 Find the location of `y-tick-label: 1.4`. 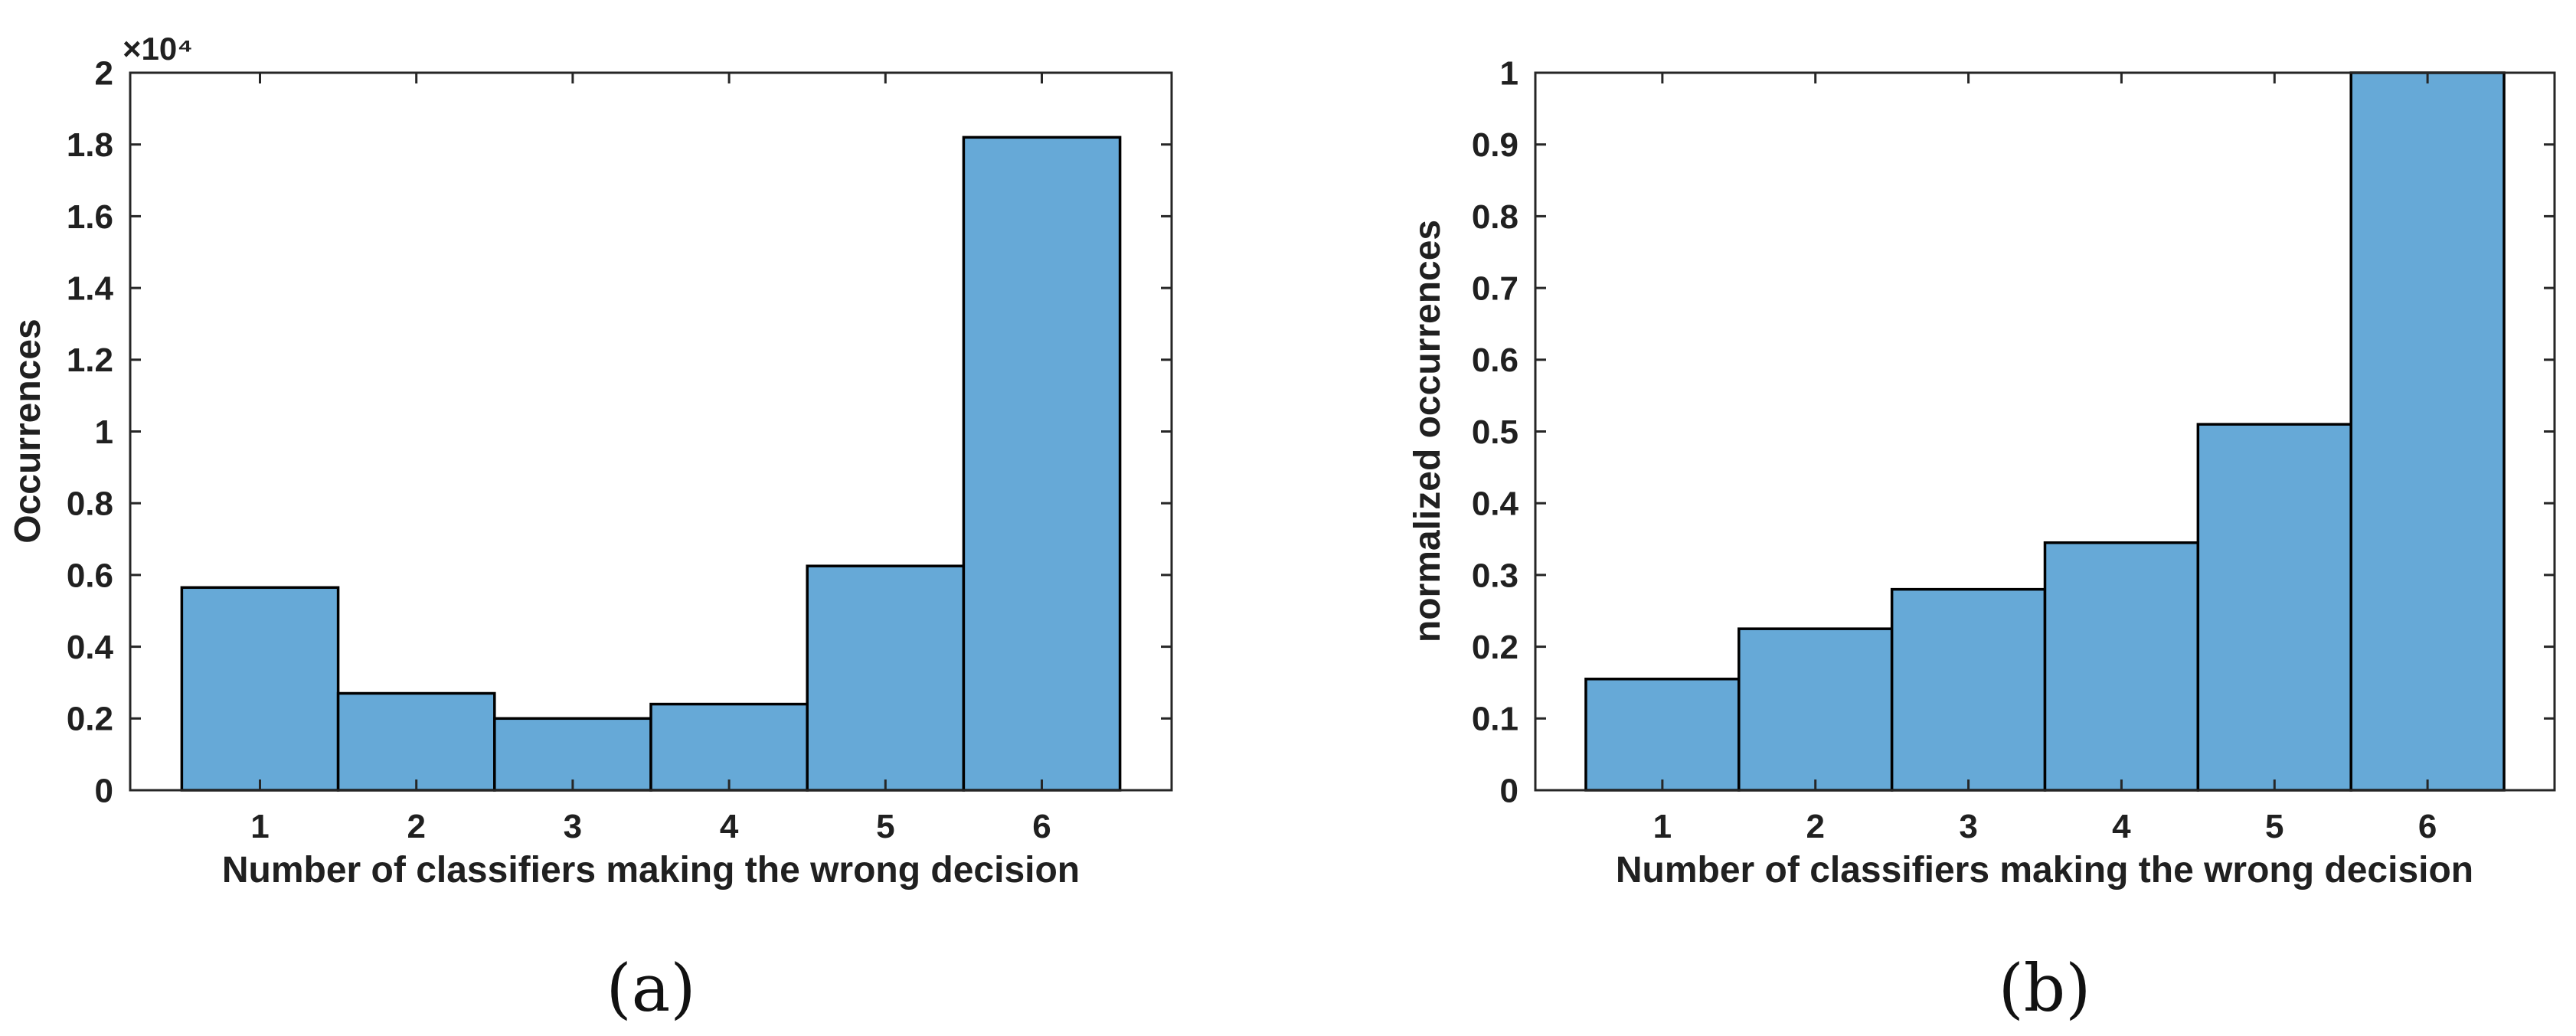

y-tick-label: 1.4 is located at coordinates (90, 289).